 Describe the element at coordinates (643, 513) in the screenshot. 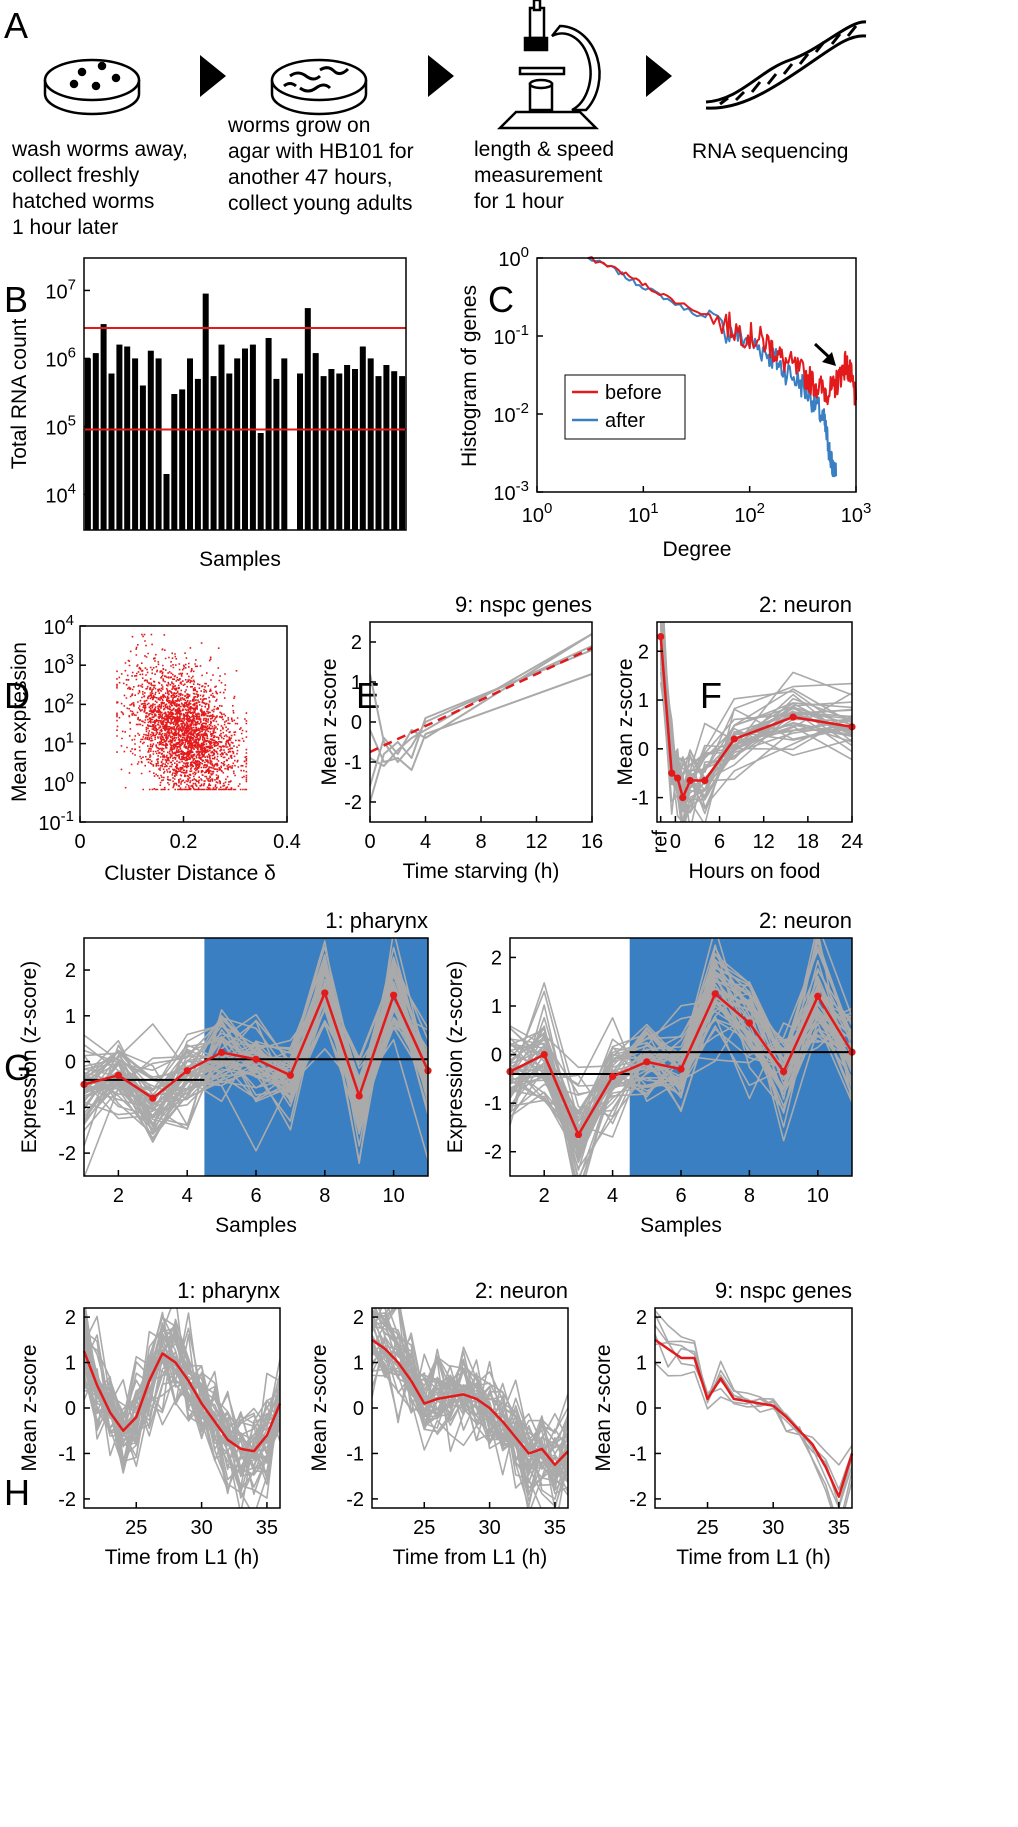

I see `x-tick-label: 101` at that location.